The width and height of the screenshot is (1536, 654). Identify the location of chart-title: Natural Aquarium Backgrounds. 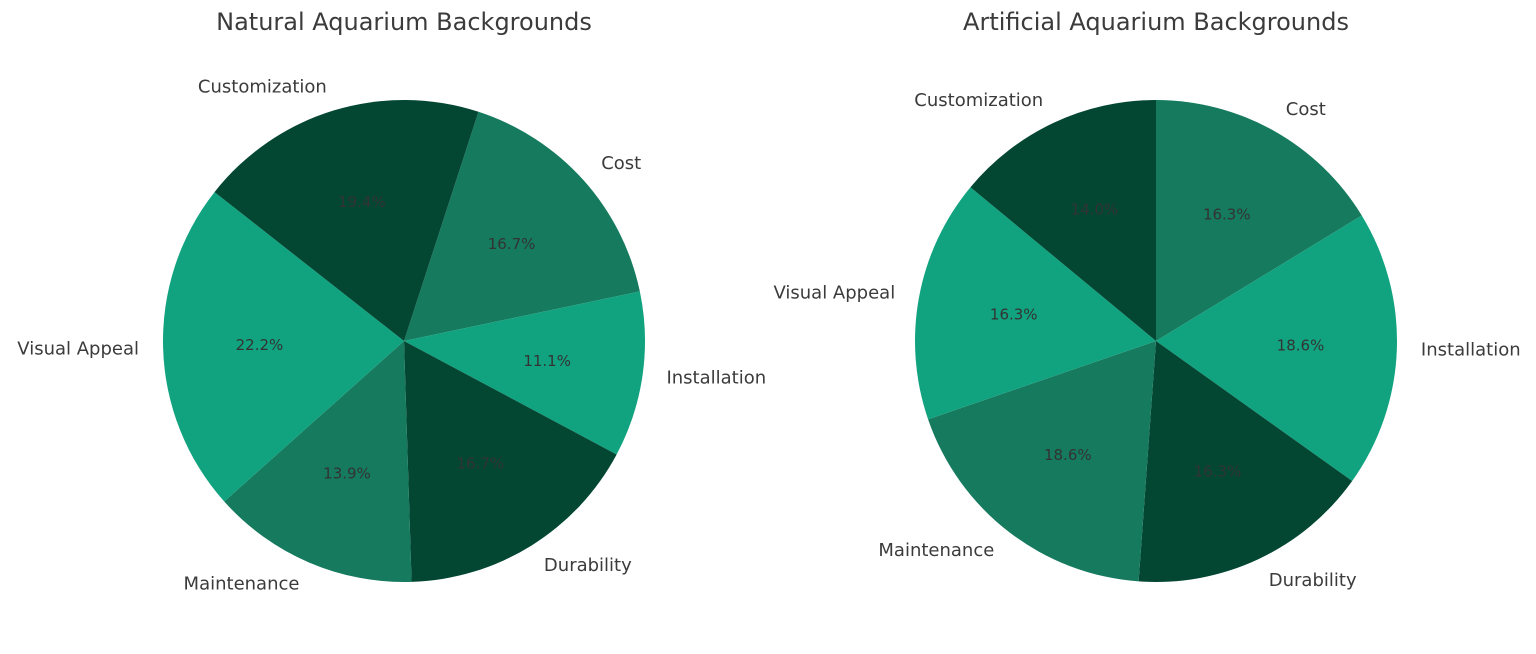
(404, 22).